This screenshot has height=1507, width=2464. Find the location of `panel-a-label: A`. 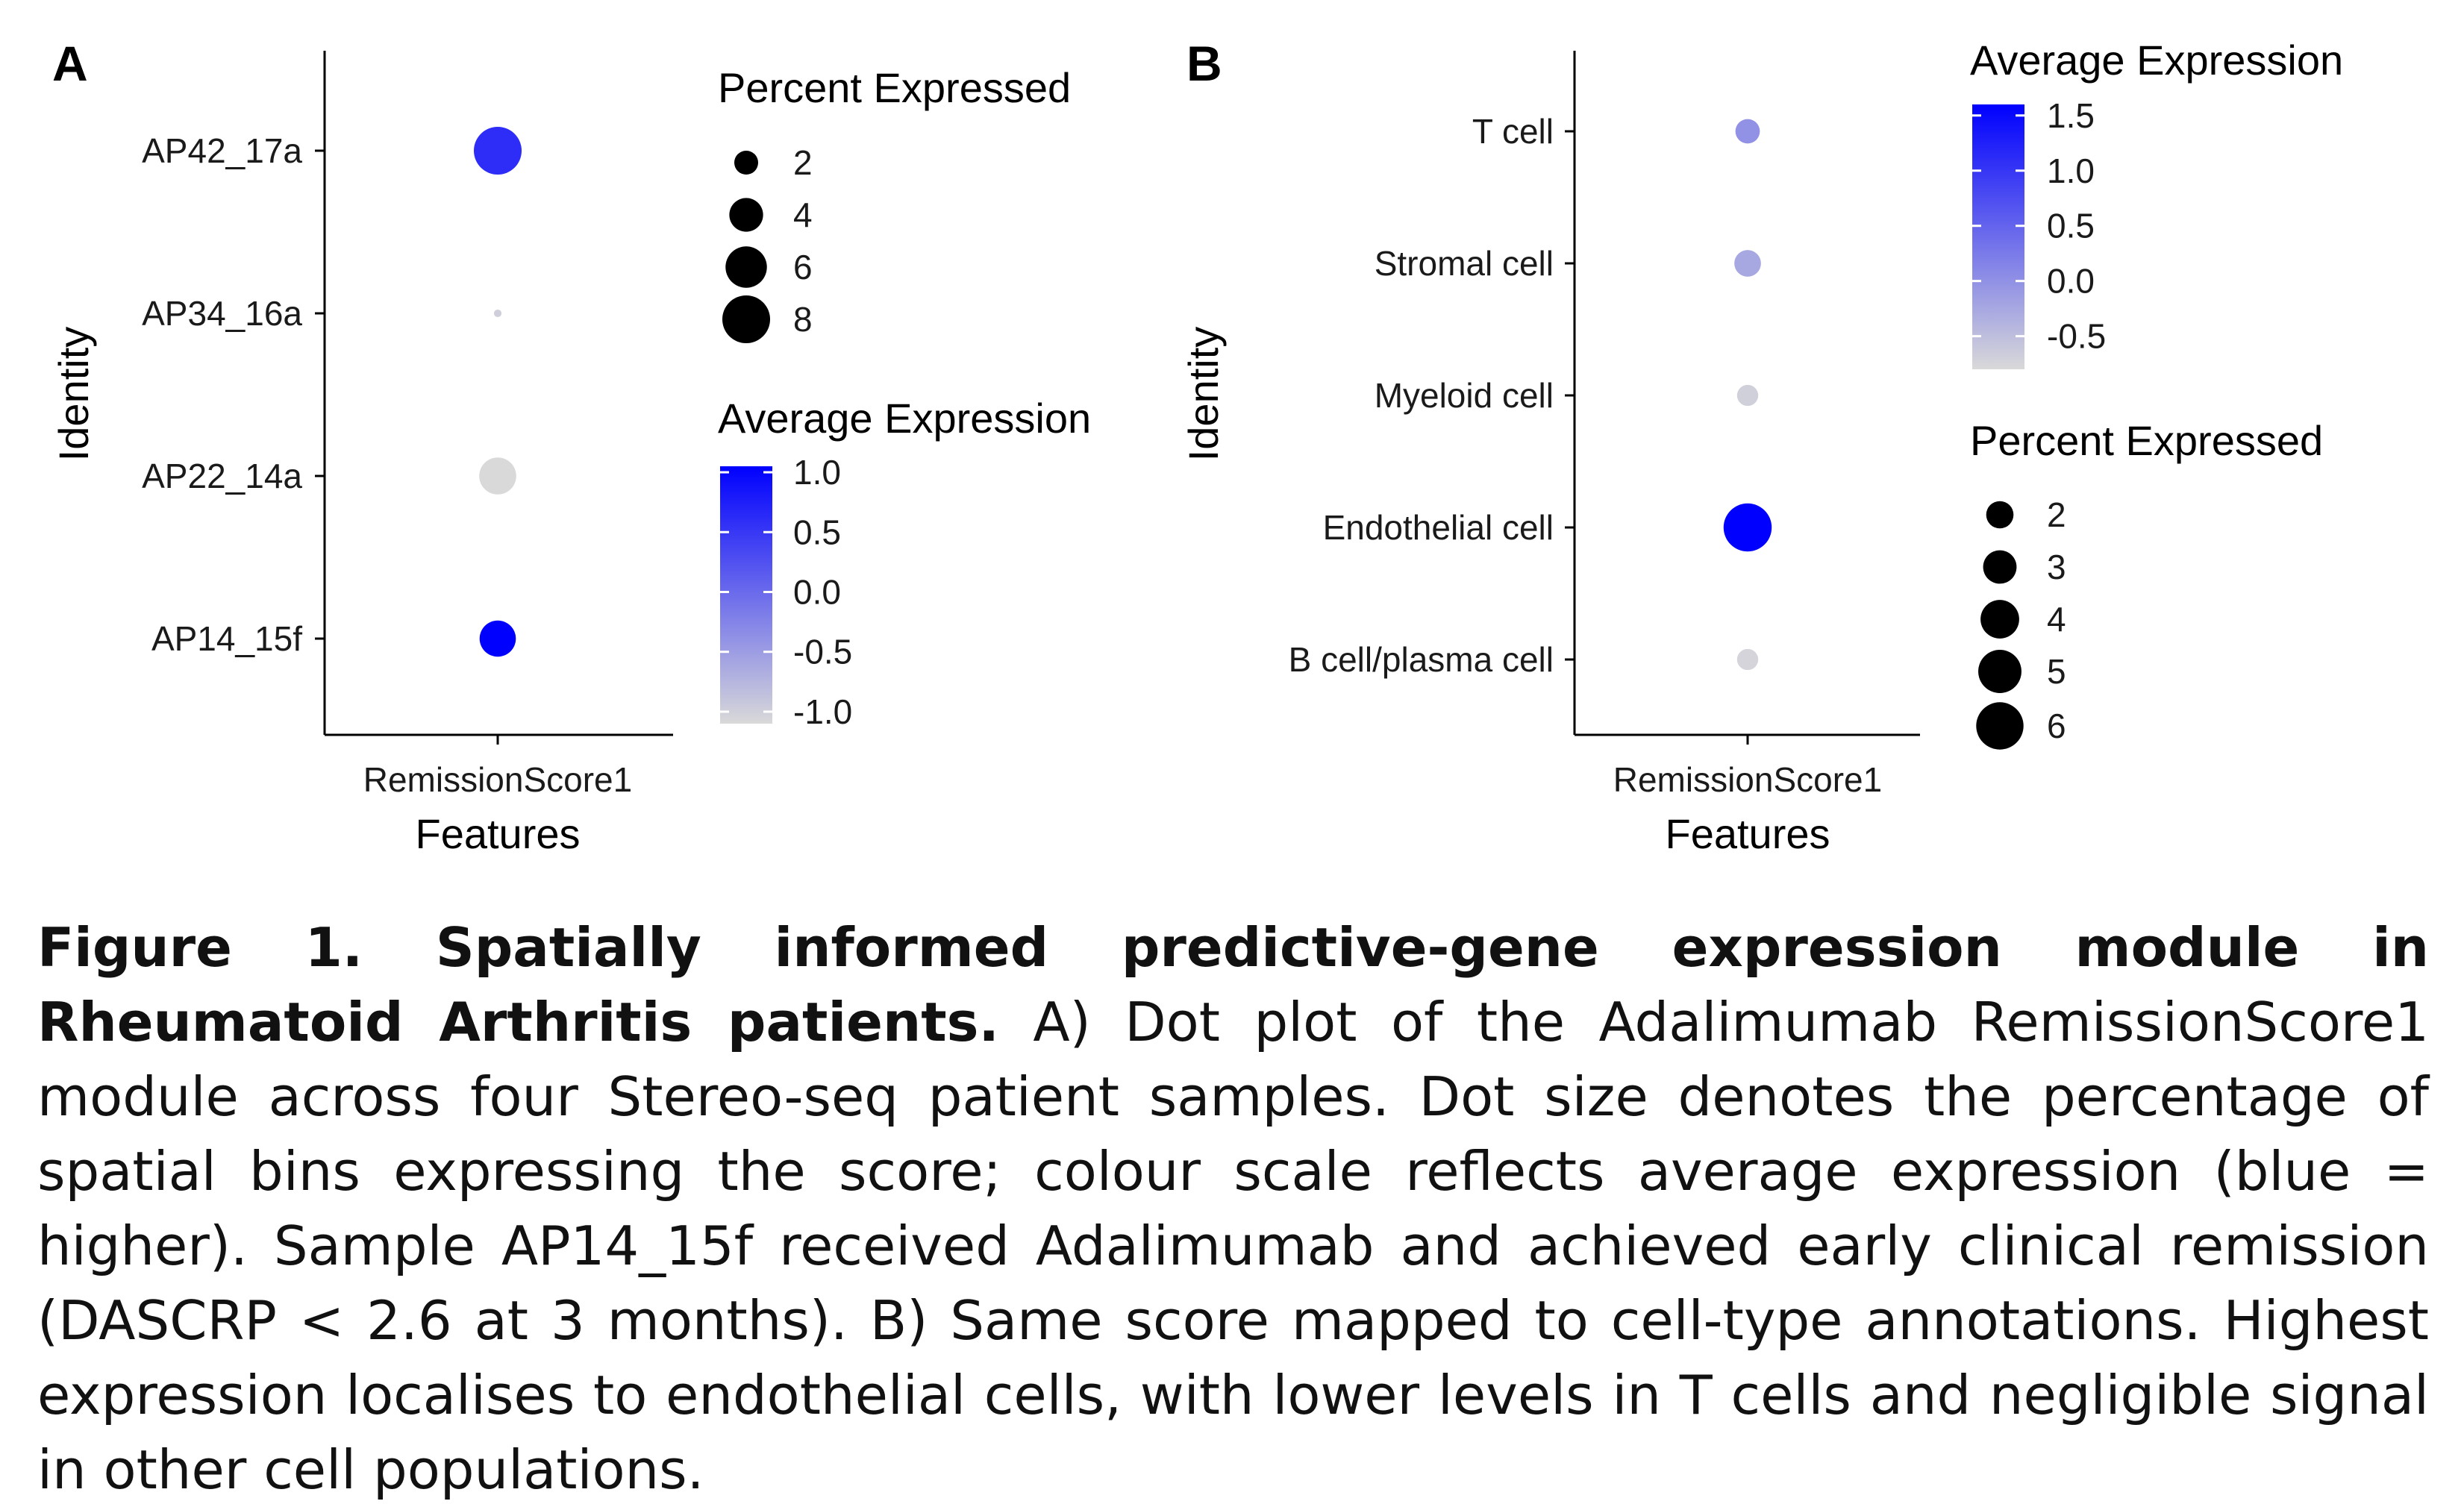

panel-a-label: A is located at coordinates (70, 63).